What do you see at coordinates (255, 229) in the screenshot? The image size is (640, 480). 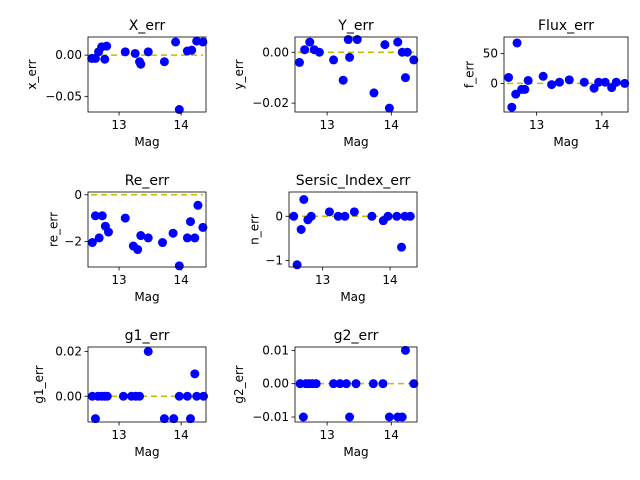 I see `y-axis-label: n_err` at bounding box center [255, 229].